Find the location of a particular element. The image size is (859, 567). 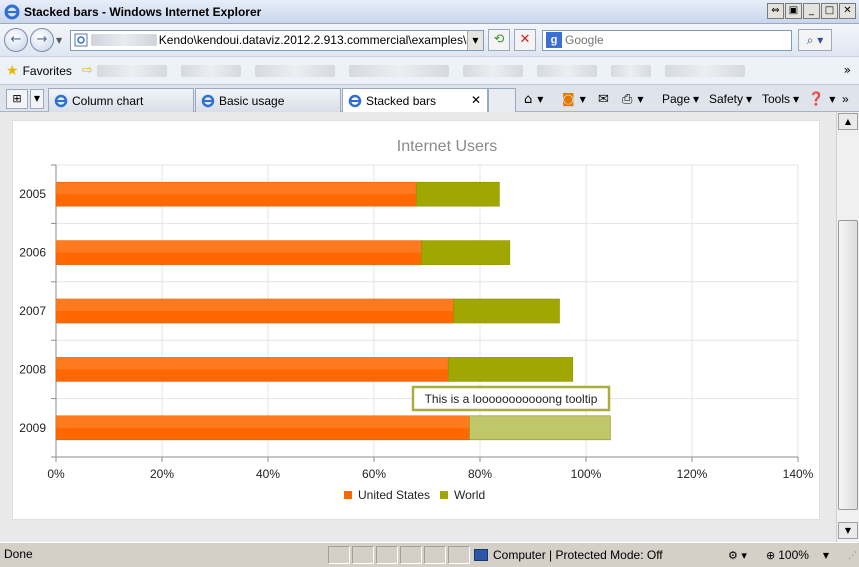

protected-mode-button: ⚙ ▾ is located at coordinates (737, 555).